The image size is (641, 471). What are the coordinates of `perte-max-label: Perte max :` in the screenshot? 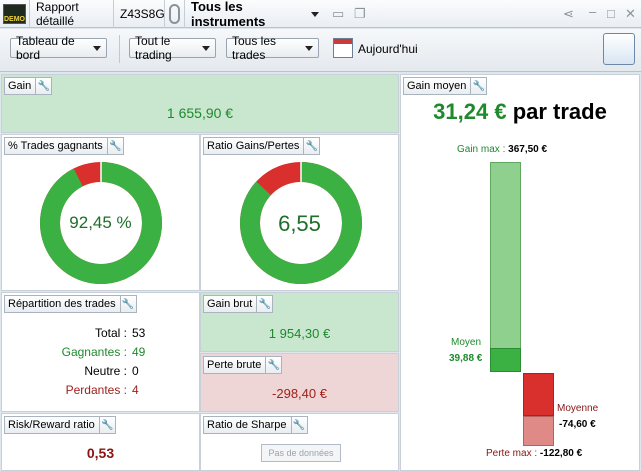 It's located at (512, 453).